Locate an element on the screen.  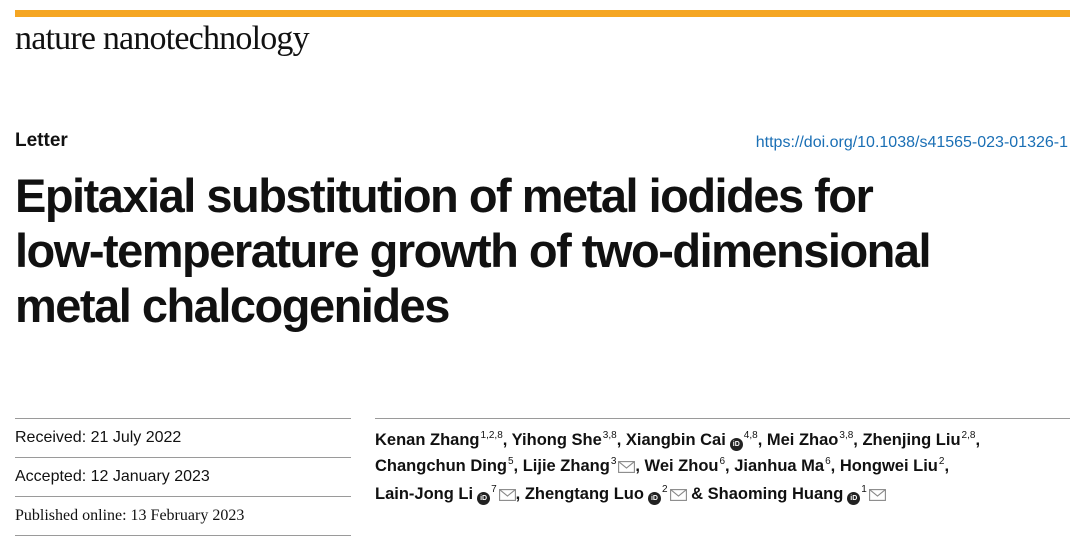
author-name: Lijie Zhang3 is located at coordinates (579, 466).